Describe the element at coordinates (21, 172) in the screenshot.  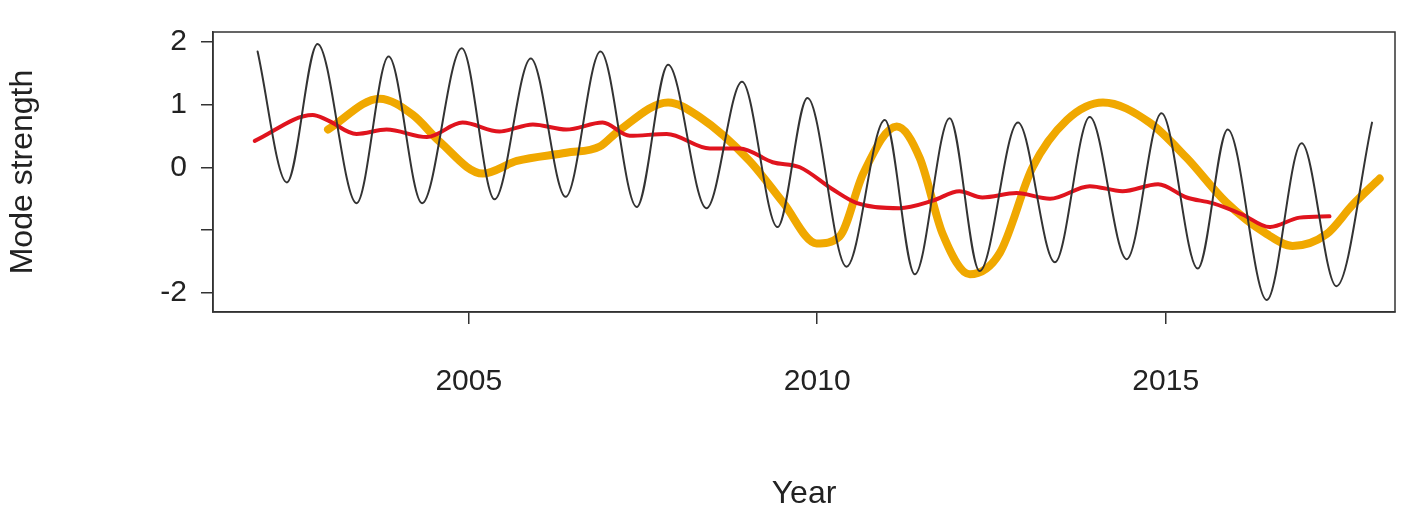
I see `y-axis-title: Mode strength` at that location.